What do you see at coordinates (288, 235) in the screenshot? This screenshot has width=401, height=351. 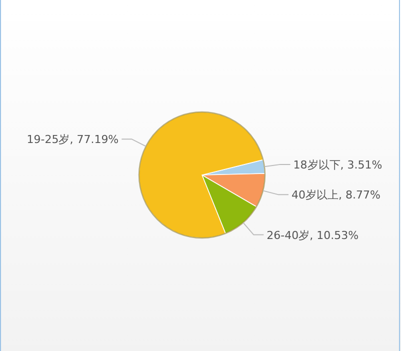 I see `slice-label: 26-40岁` at bounding box center [288, 235].